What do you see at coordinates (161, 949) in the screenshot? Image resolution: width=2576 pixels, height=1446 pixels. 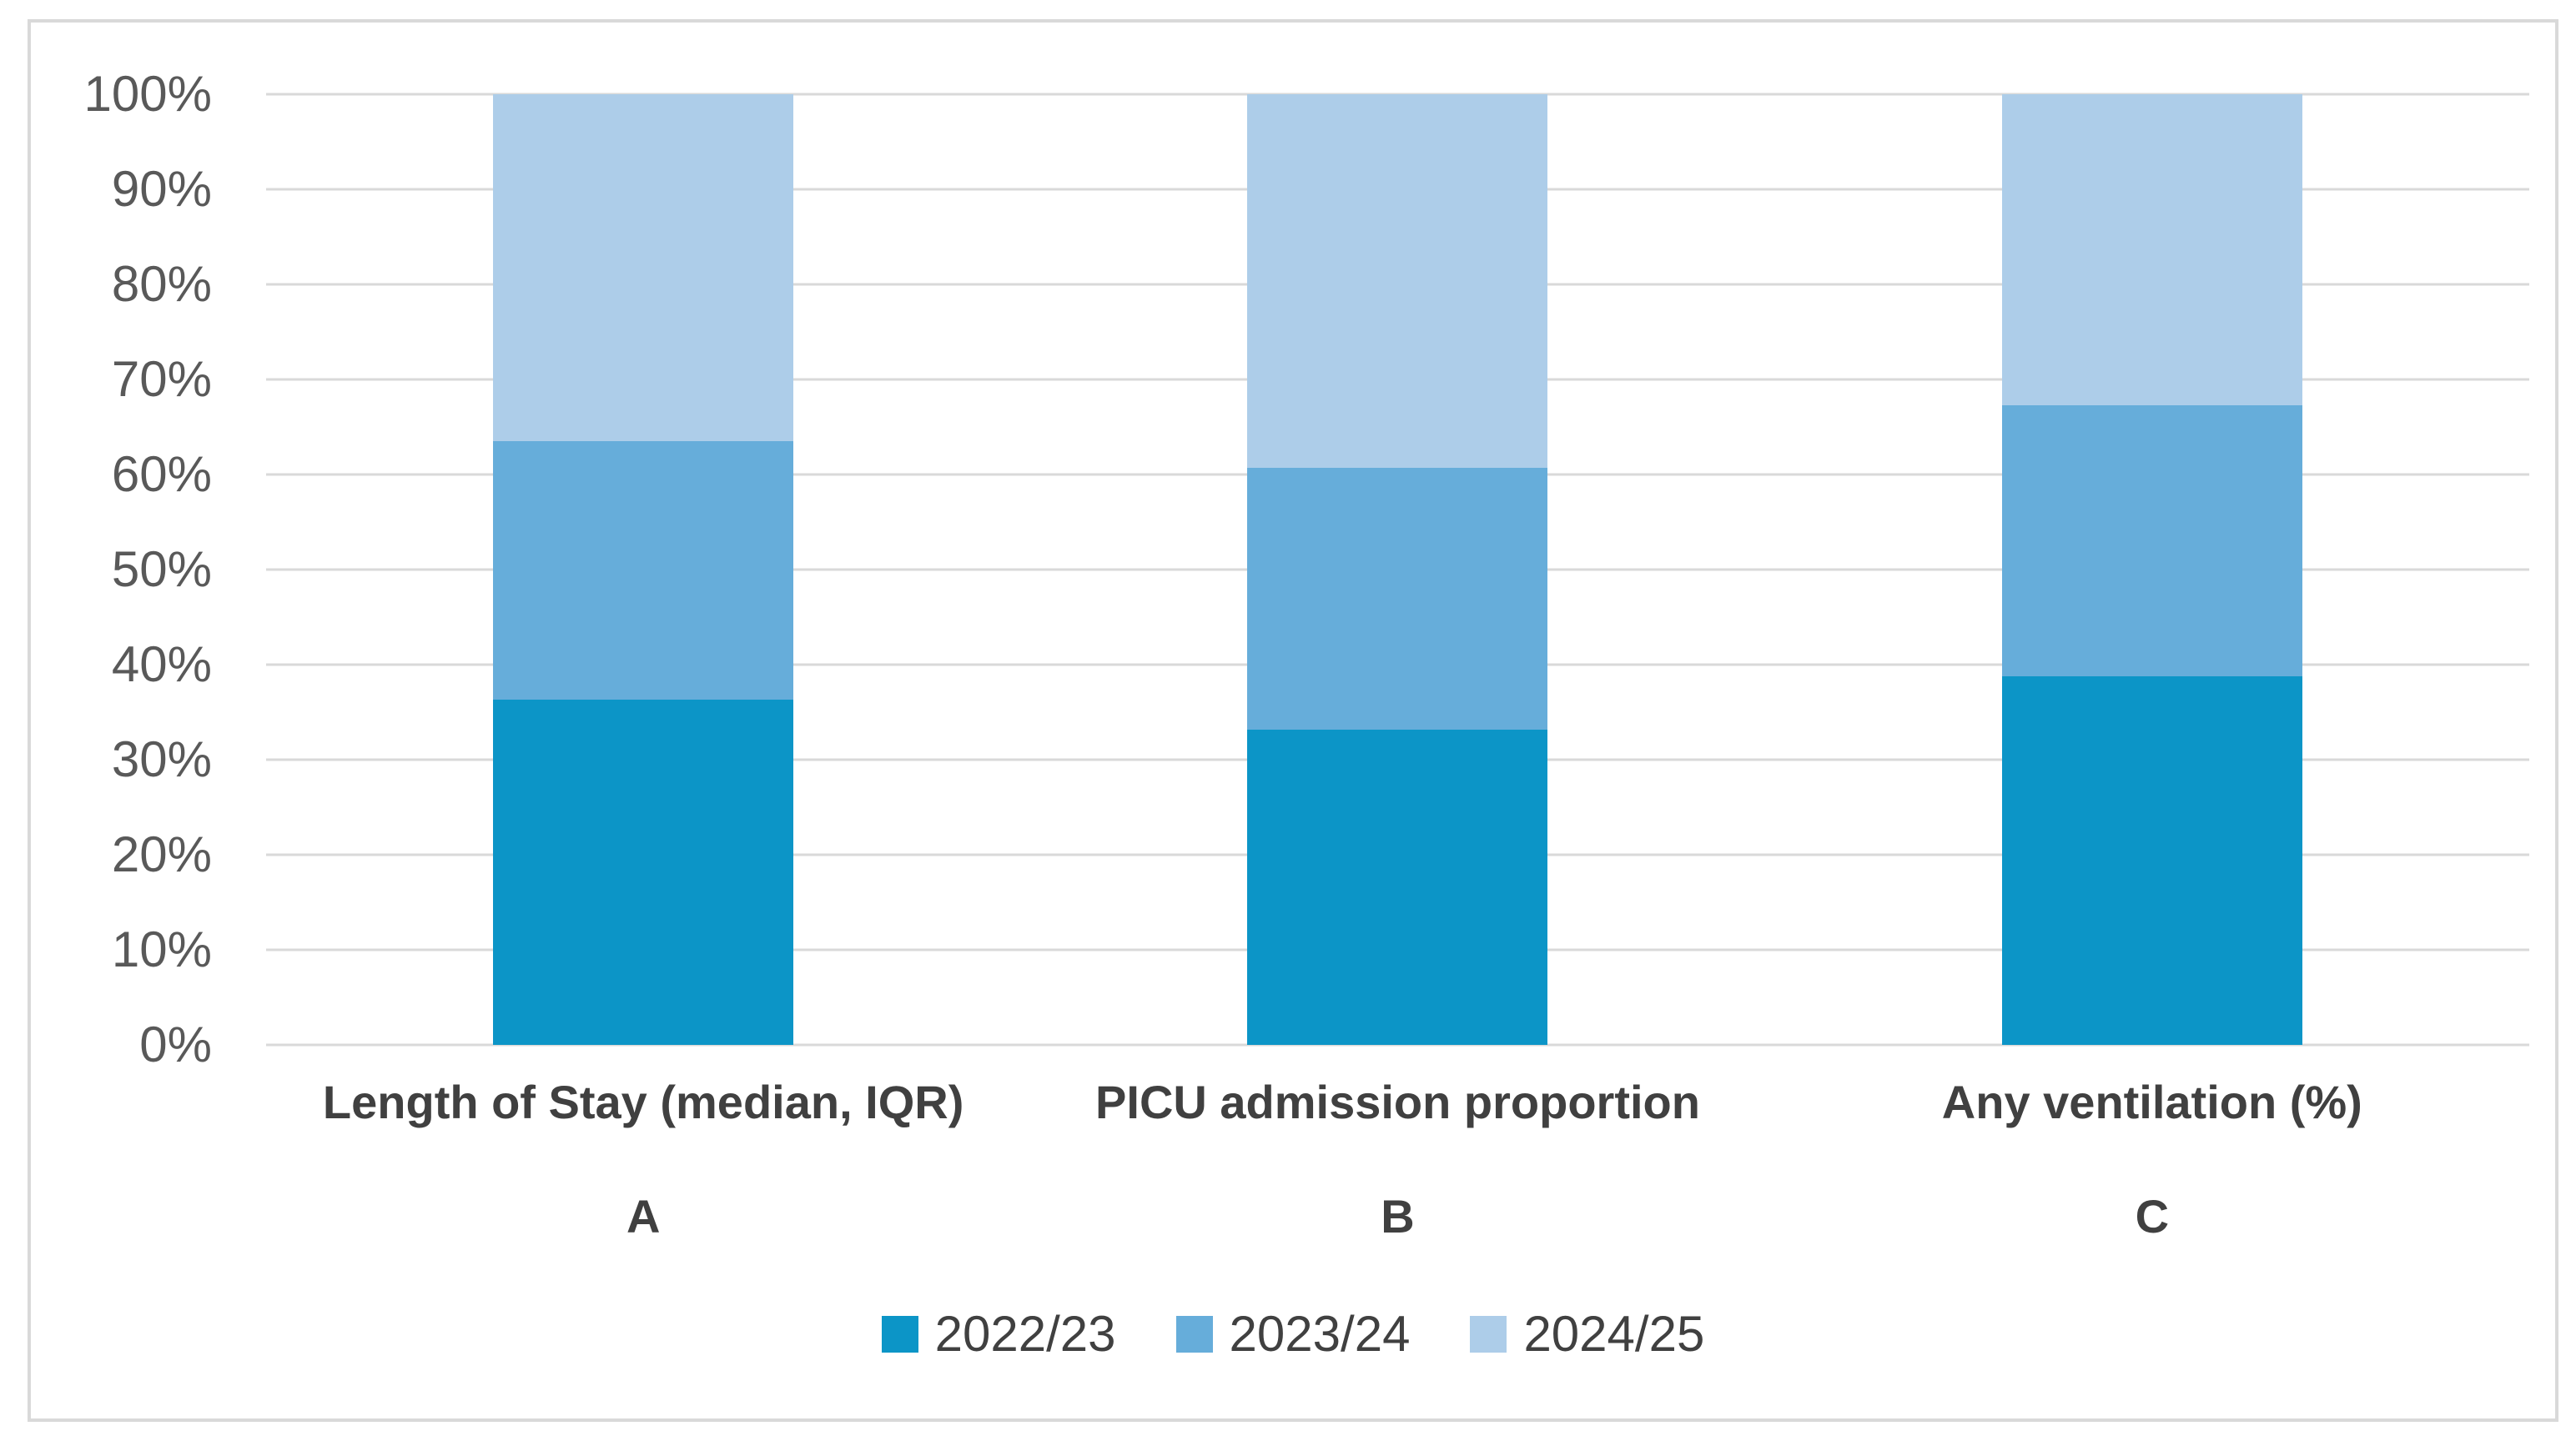 I see `y-tick-label-10: 10%` at bounding box center [161, 949].